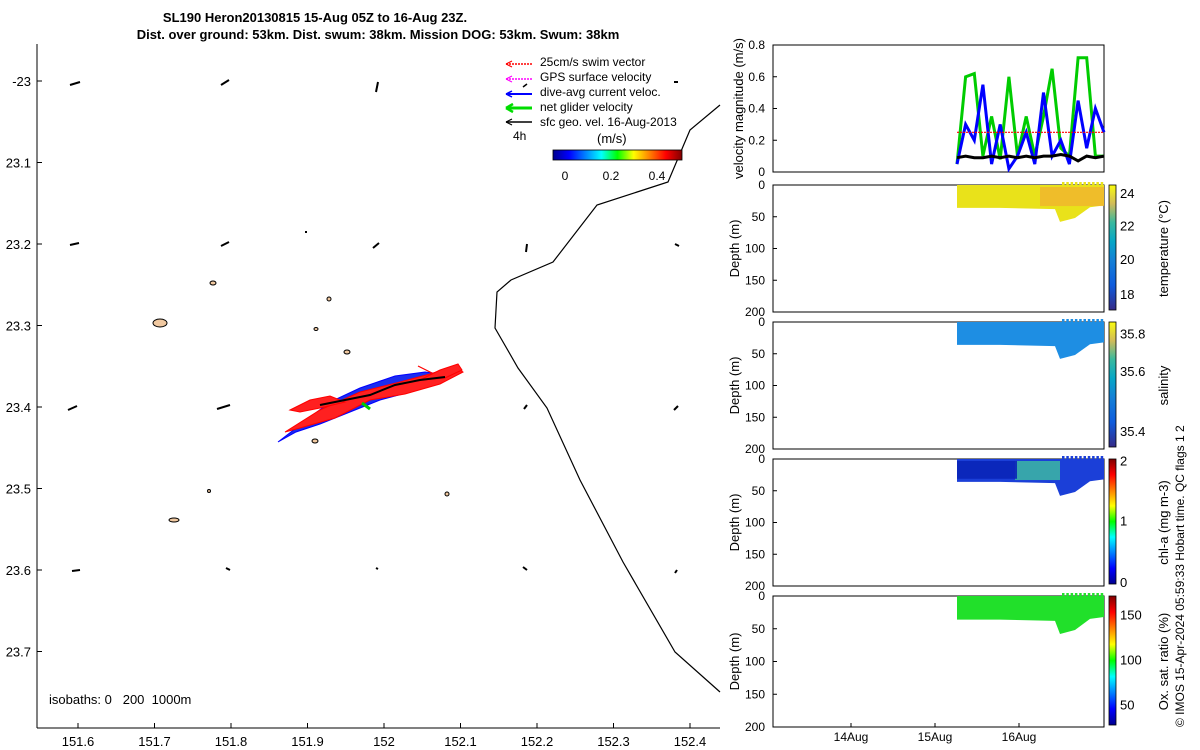 This screenshot has width=1200, height=750. What do you see at coordinates (1030, 615) in the screenshot?
I see `profile-heatmap` at bounding box center [1030, 615].